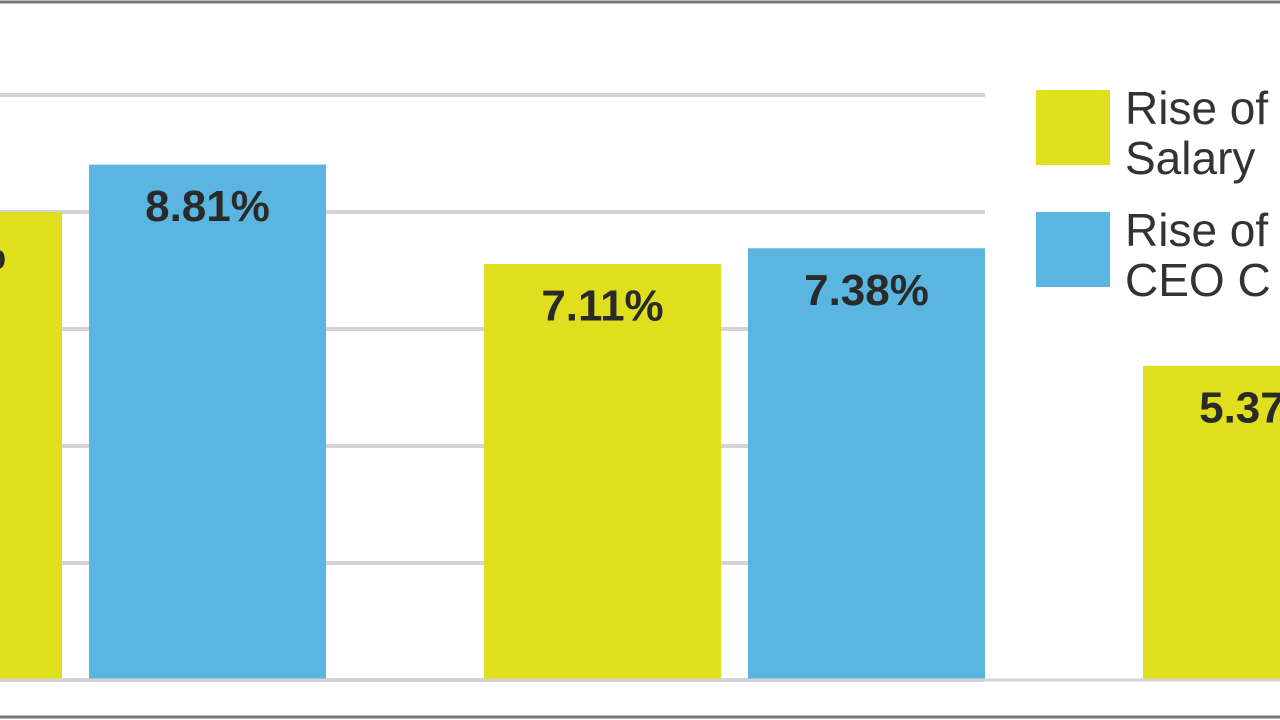  What do you see at coordinates (1239, 407) in the screenshot?
I see `data-label: 5.37%` at bounding box center [1239, 407].